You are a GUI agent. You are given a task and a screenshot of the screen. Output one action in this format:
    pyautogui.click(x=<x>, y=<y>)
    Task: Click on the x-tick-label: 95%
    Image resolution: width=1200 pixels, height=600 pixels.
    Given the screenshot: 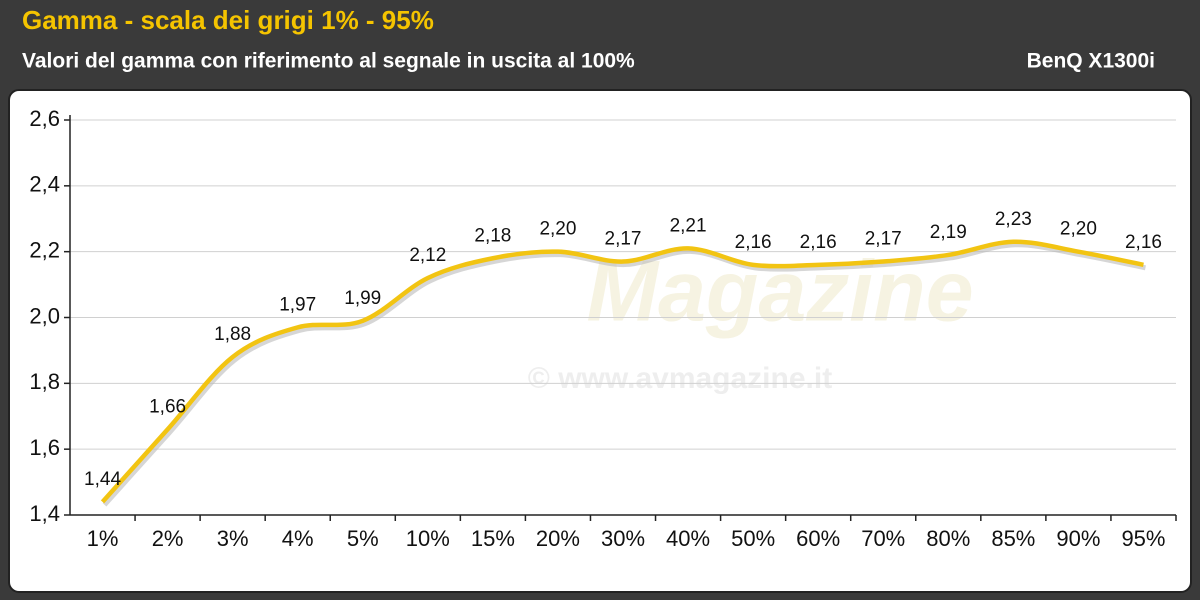 What is the action you would take?
    pyautogui.click(x=1143, y=538)
    